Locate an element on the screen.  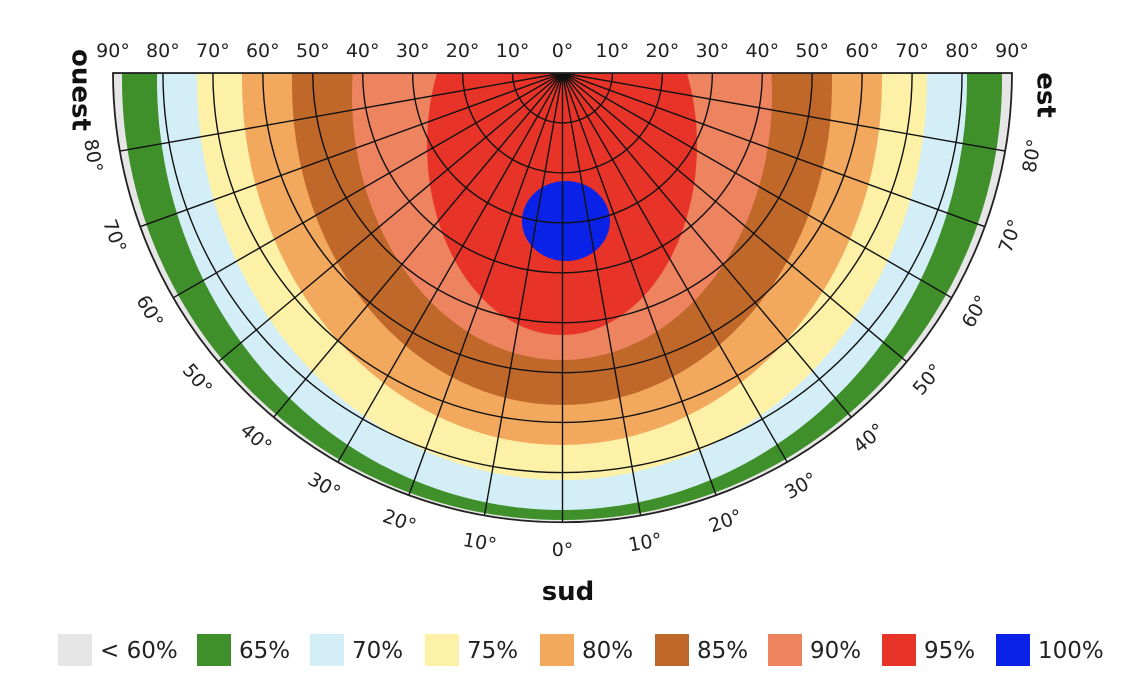
legend-label: 70% is located at coordinates (377, 651).